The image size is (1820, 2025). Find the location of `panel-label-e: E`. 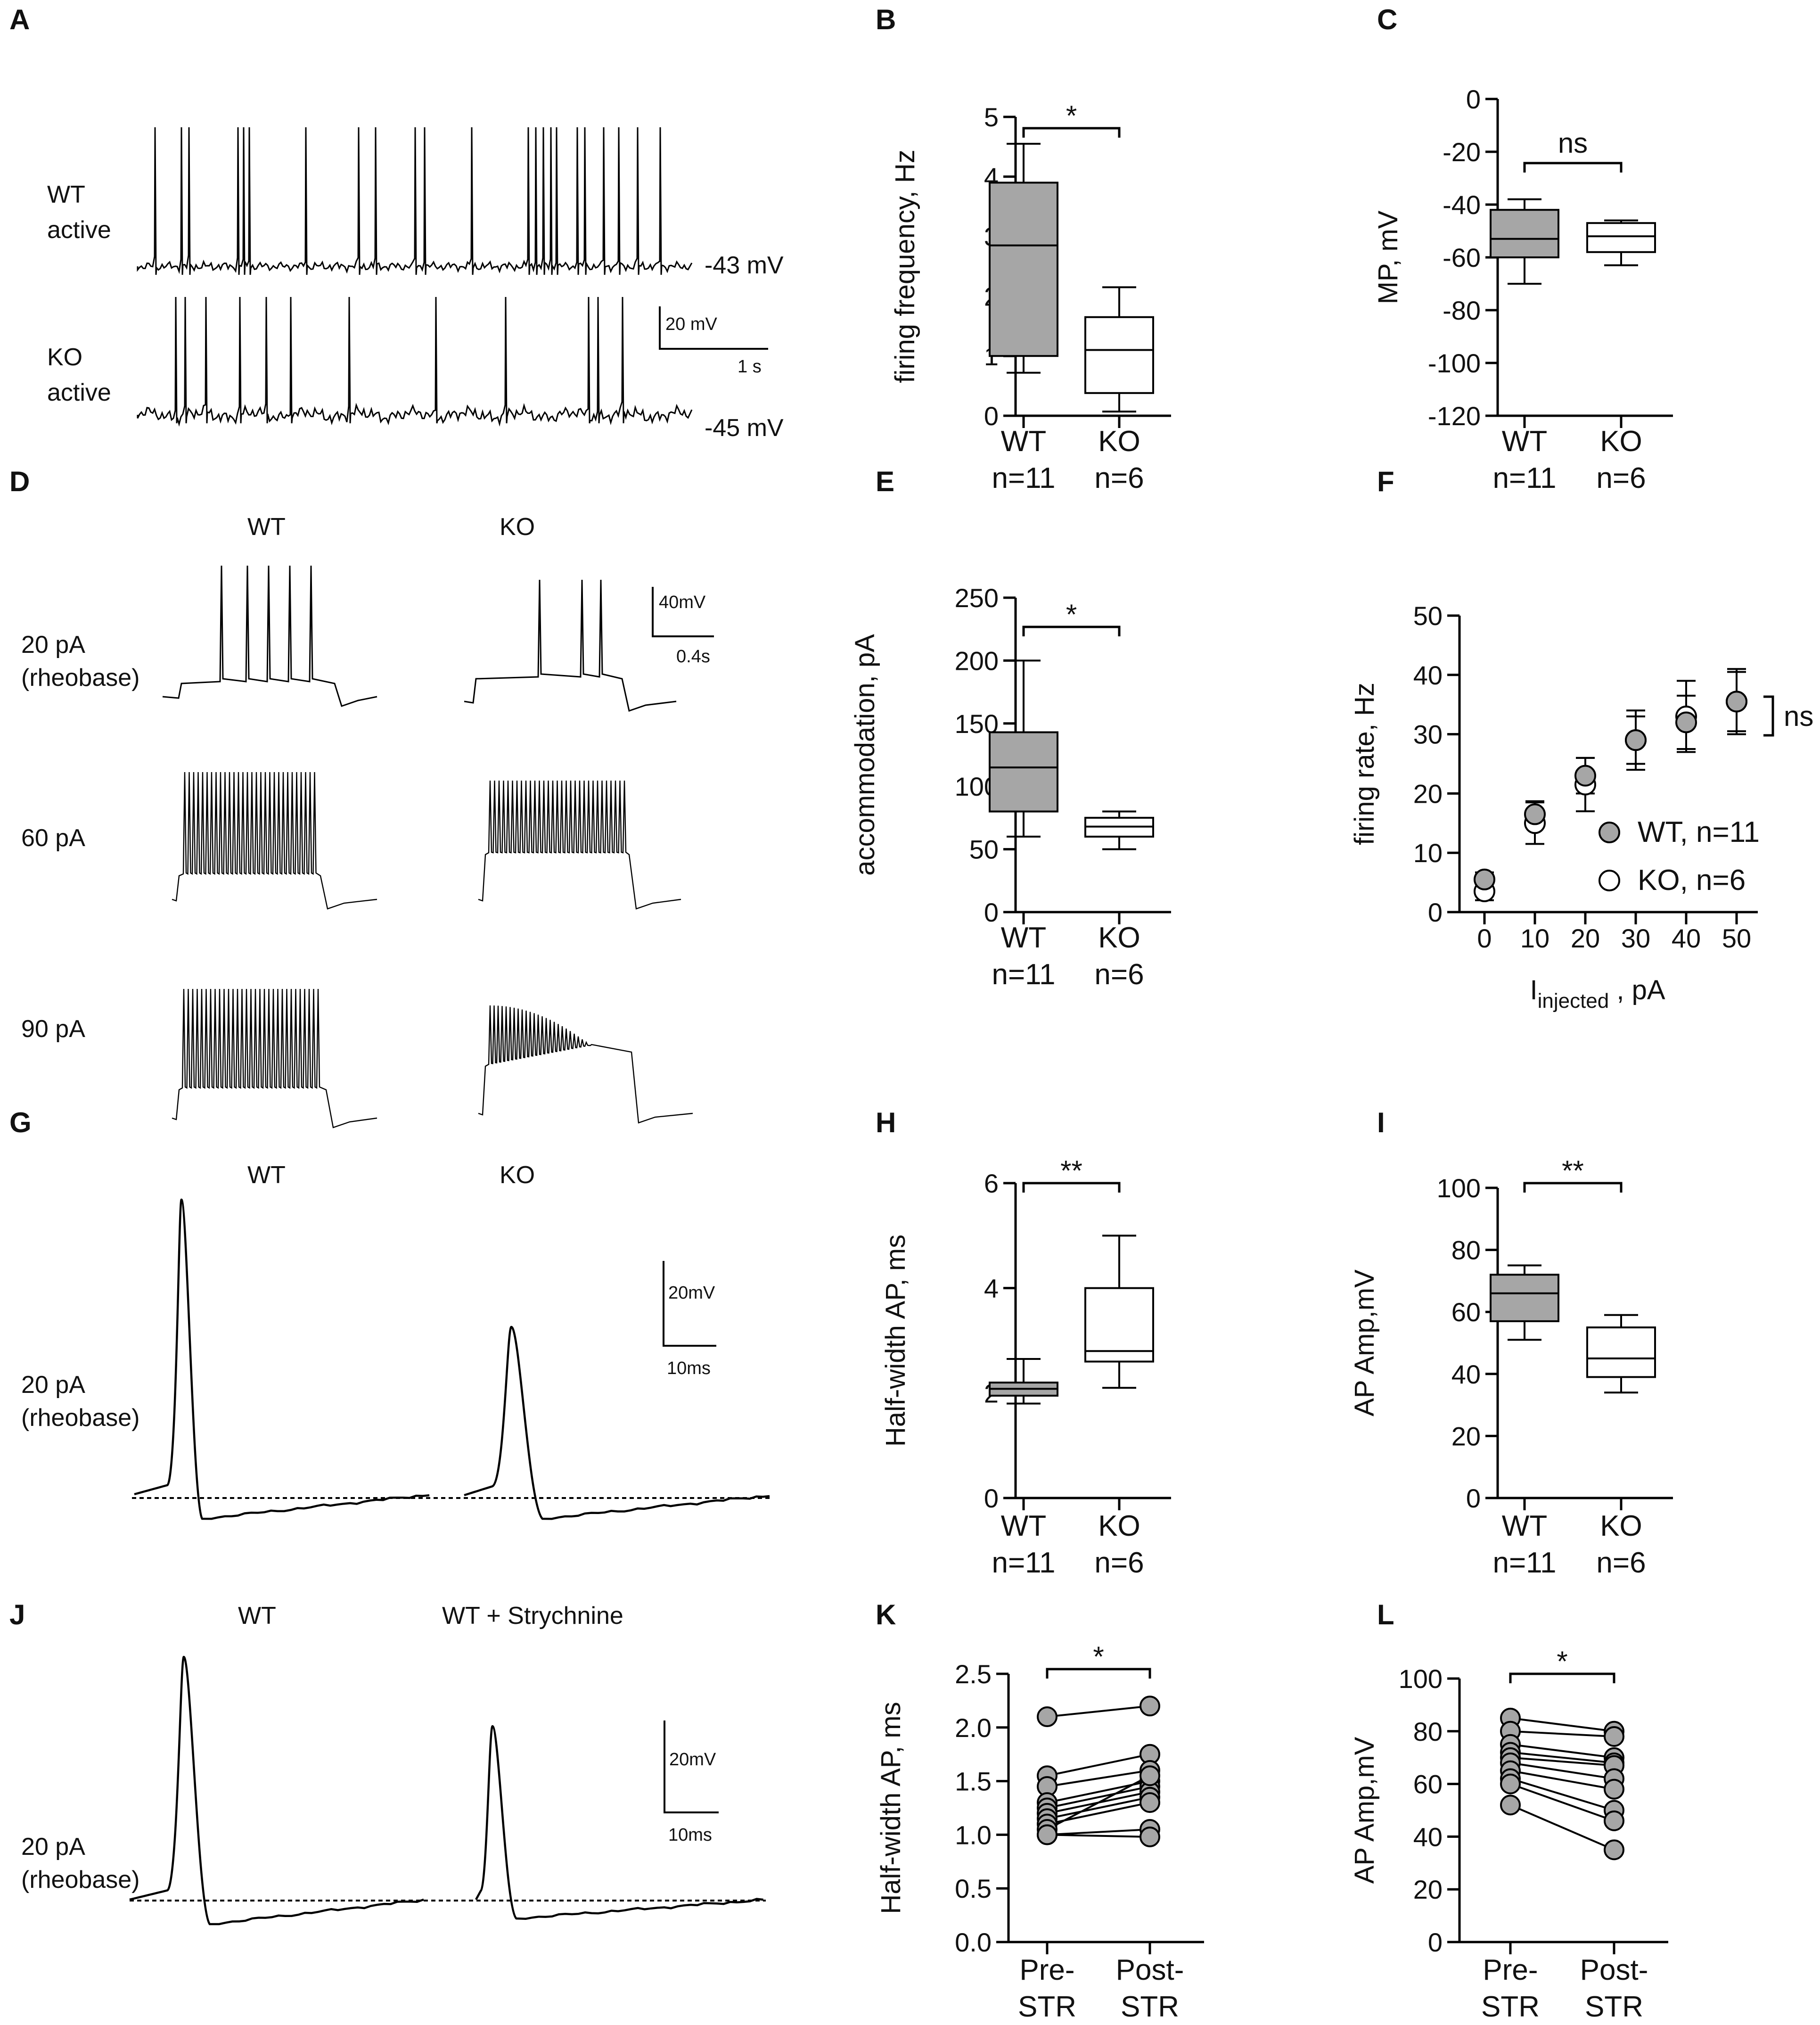

panel-label-e: E is located at coordinates (885, 481).